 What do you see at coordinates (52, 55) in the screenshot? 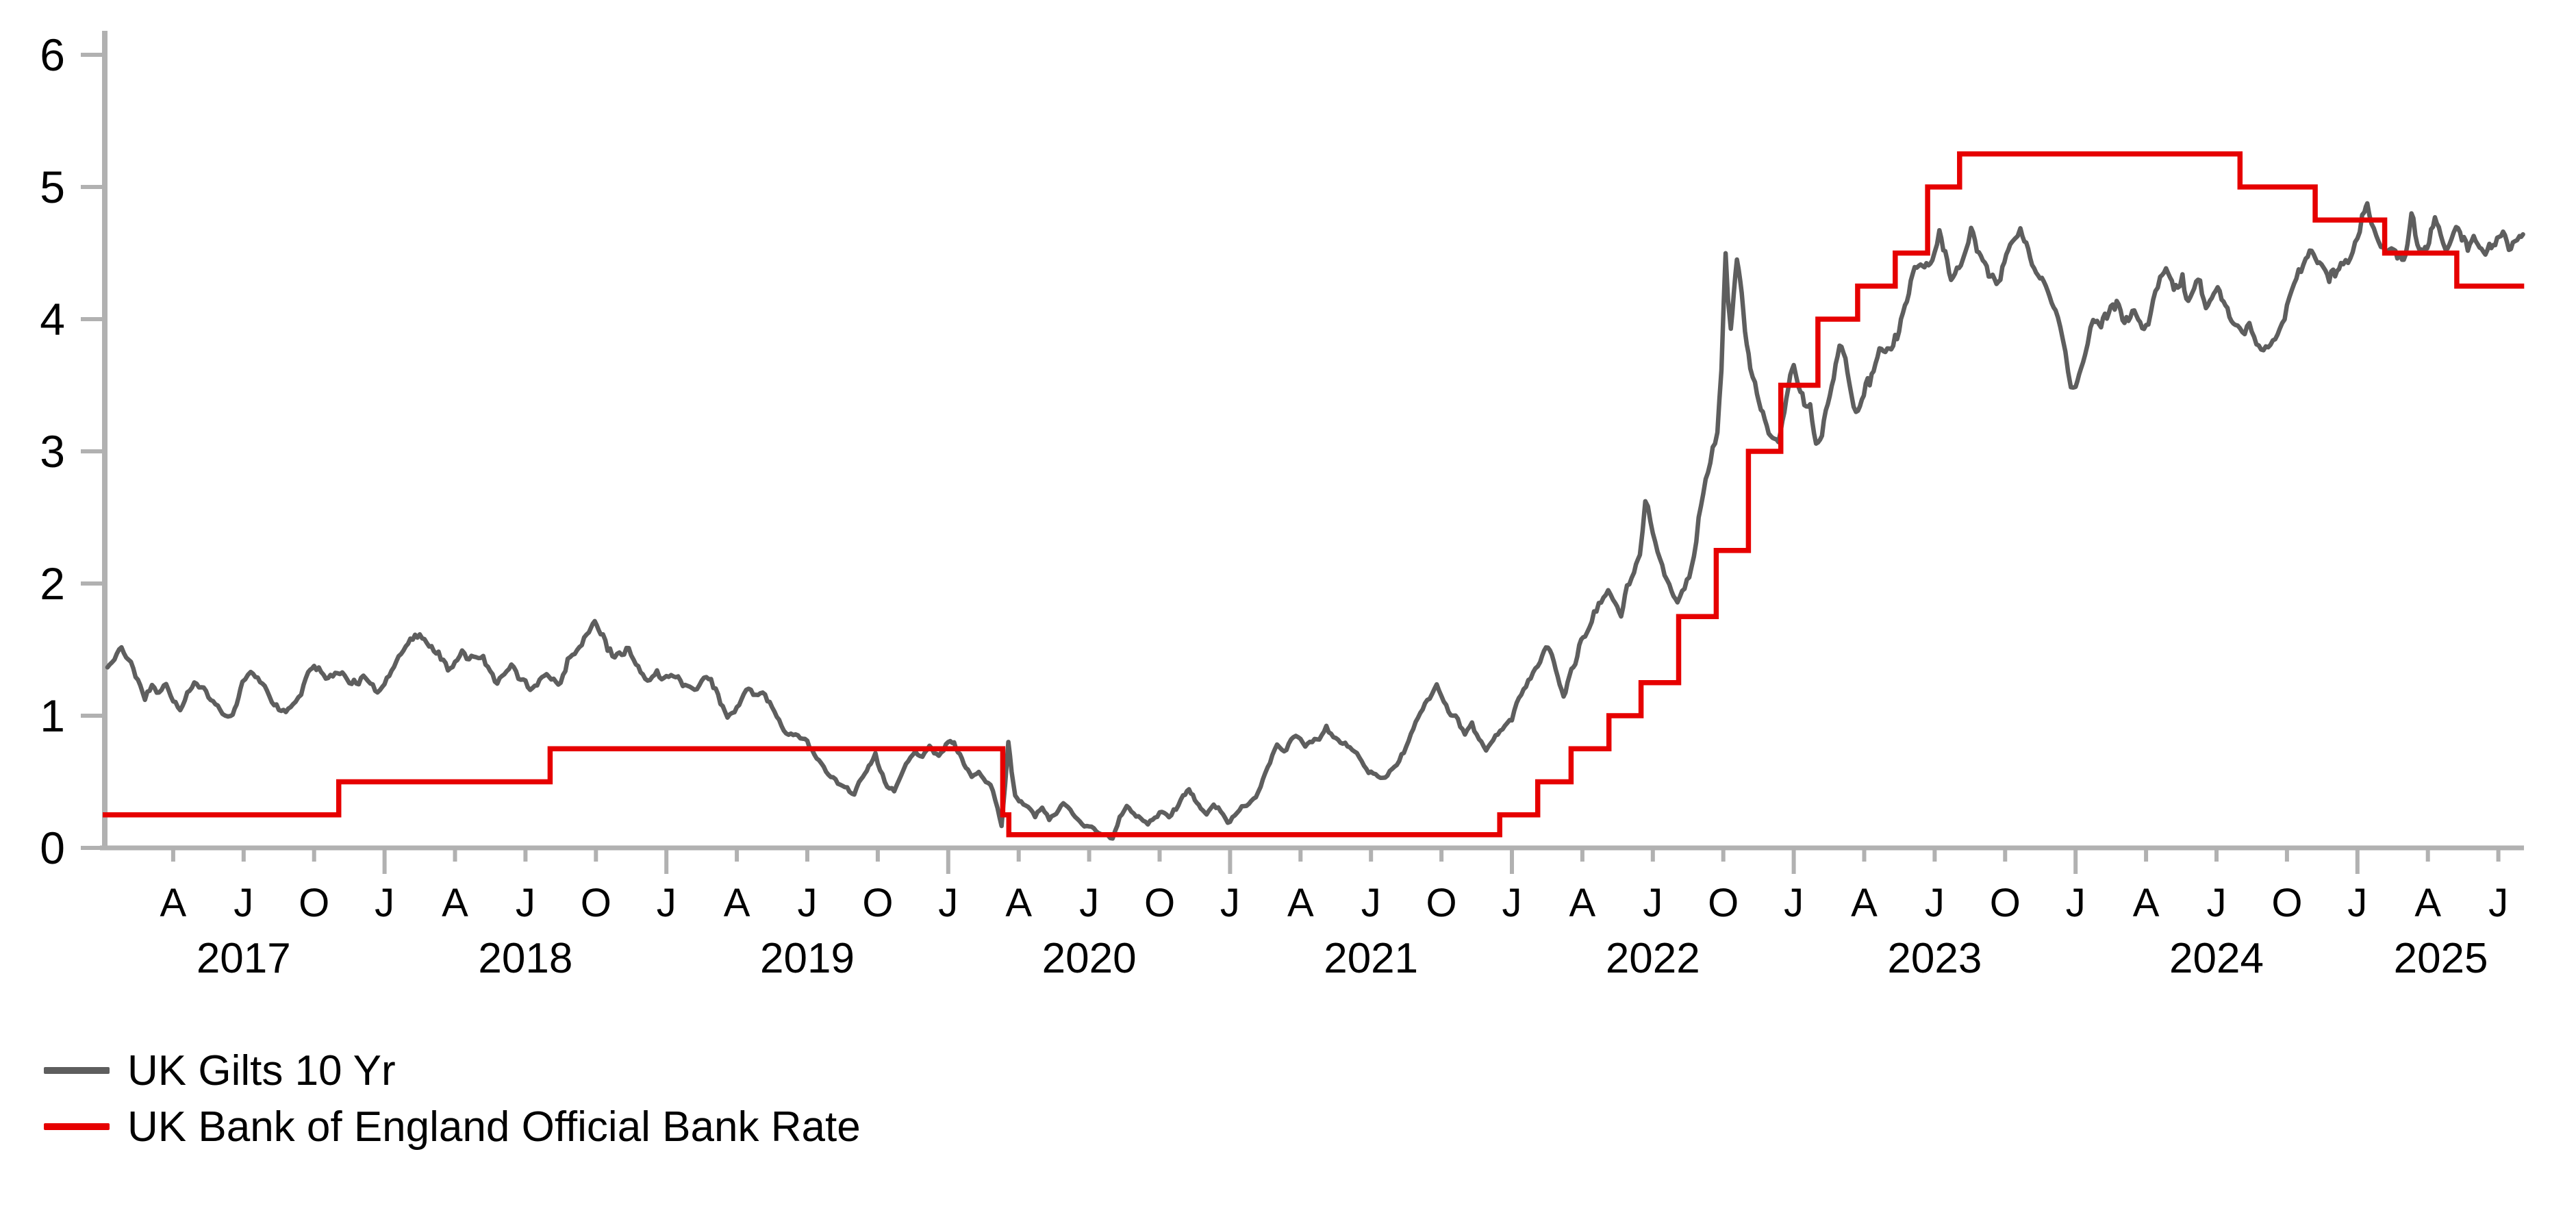
I see `y-tick-label: 6` at bounding box center [52, 55].